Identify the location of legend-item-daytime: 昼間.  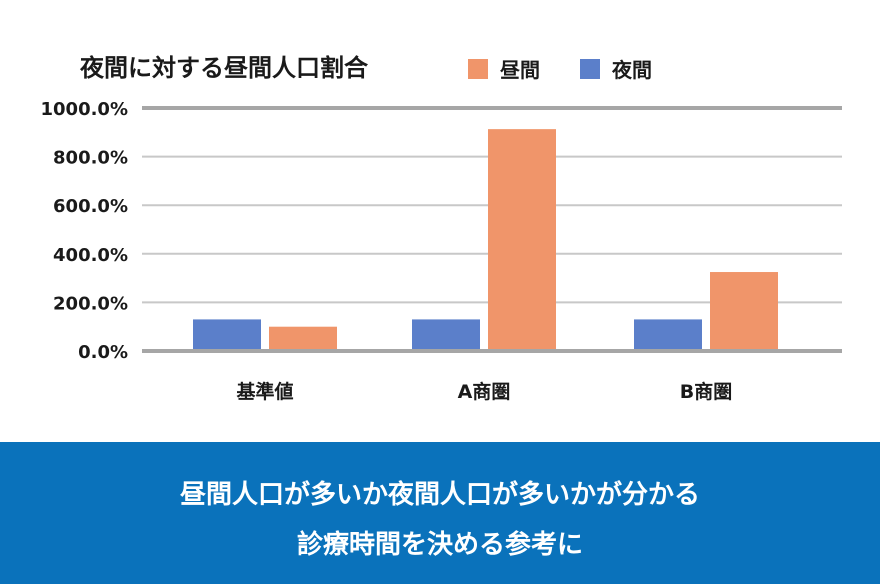
(504, 68).